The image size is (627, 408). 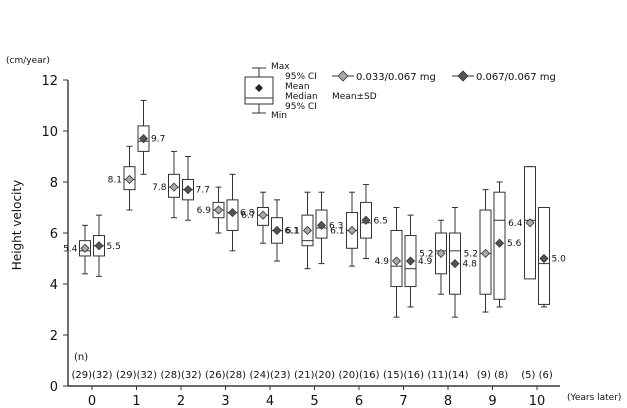 I want to click on box-s2-3: 6.8, so click(x=240, y=212).